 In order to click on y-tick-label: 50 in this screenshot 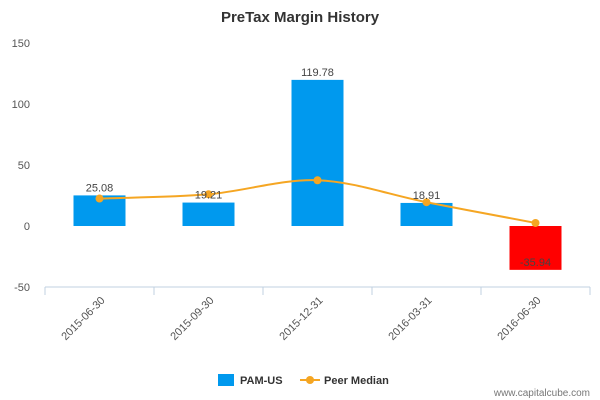, I will do `click(24, 166)`.